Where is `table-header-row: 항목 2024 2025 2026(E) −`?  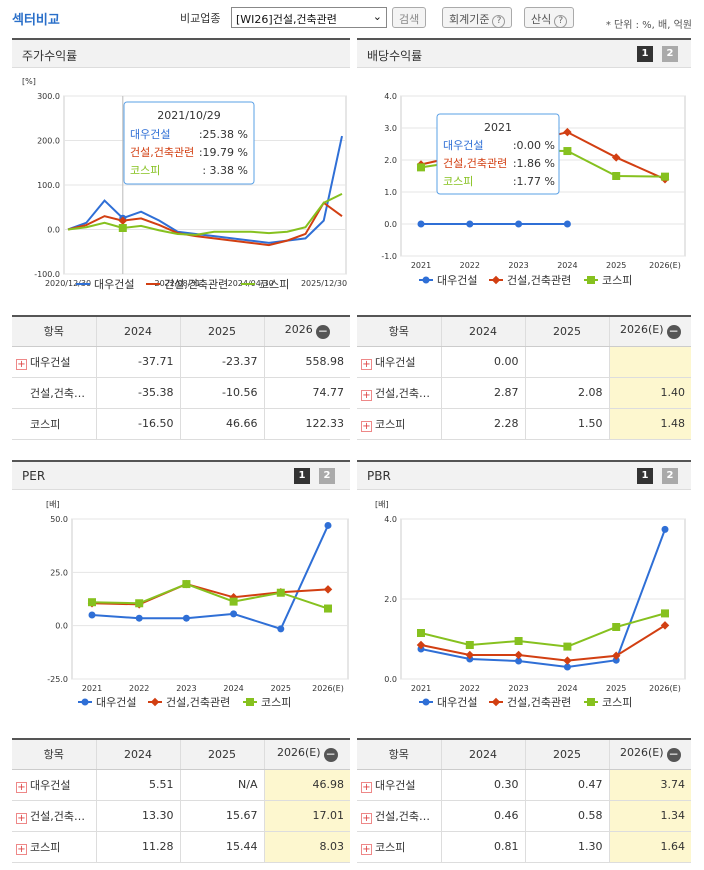 table-header-row: 항목 2024 2025 2026(E) − is located at coordinates (524, 331).